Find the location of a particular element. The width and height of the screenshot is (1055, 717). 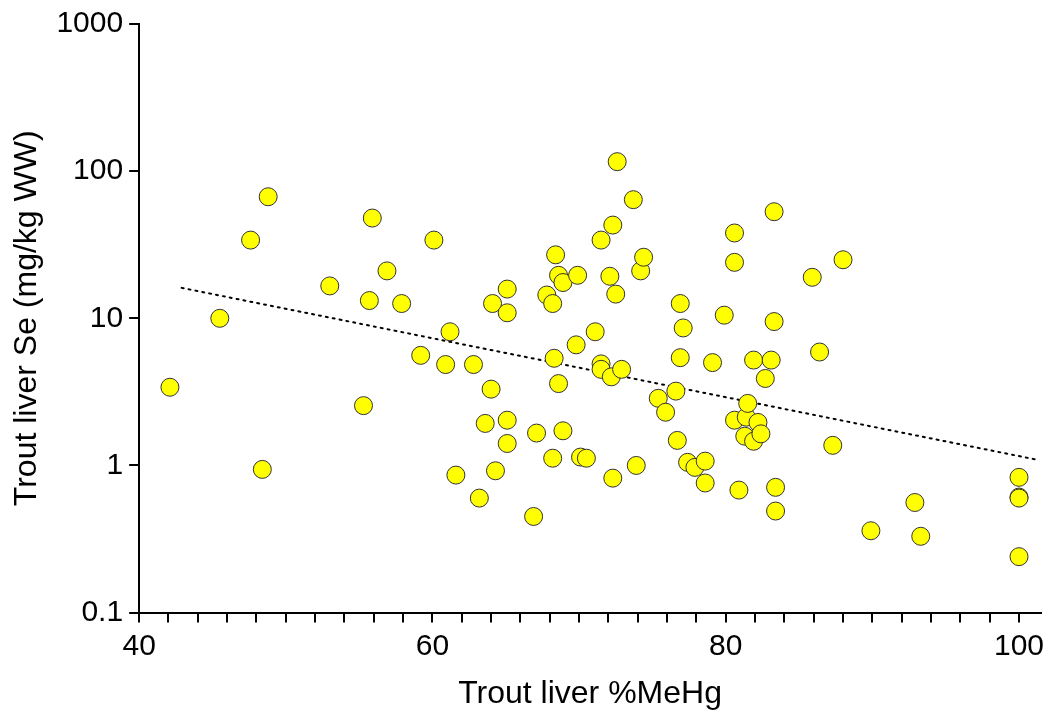

y-tick-label: 10 is located at coordinates (106, 316).